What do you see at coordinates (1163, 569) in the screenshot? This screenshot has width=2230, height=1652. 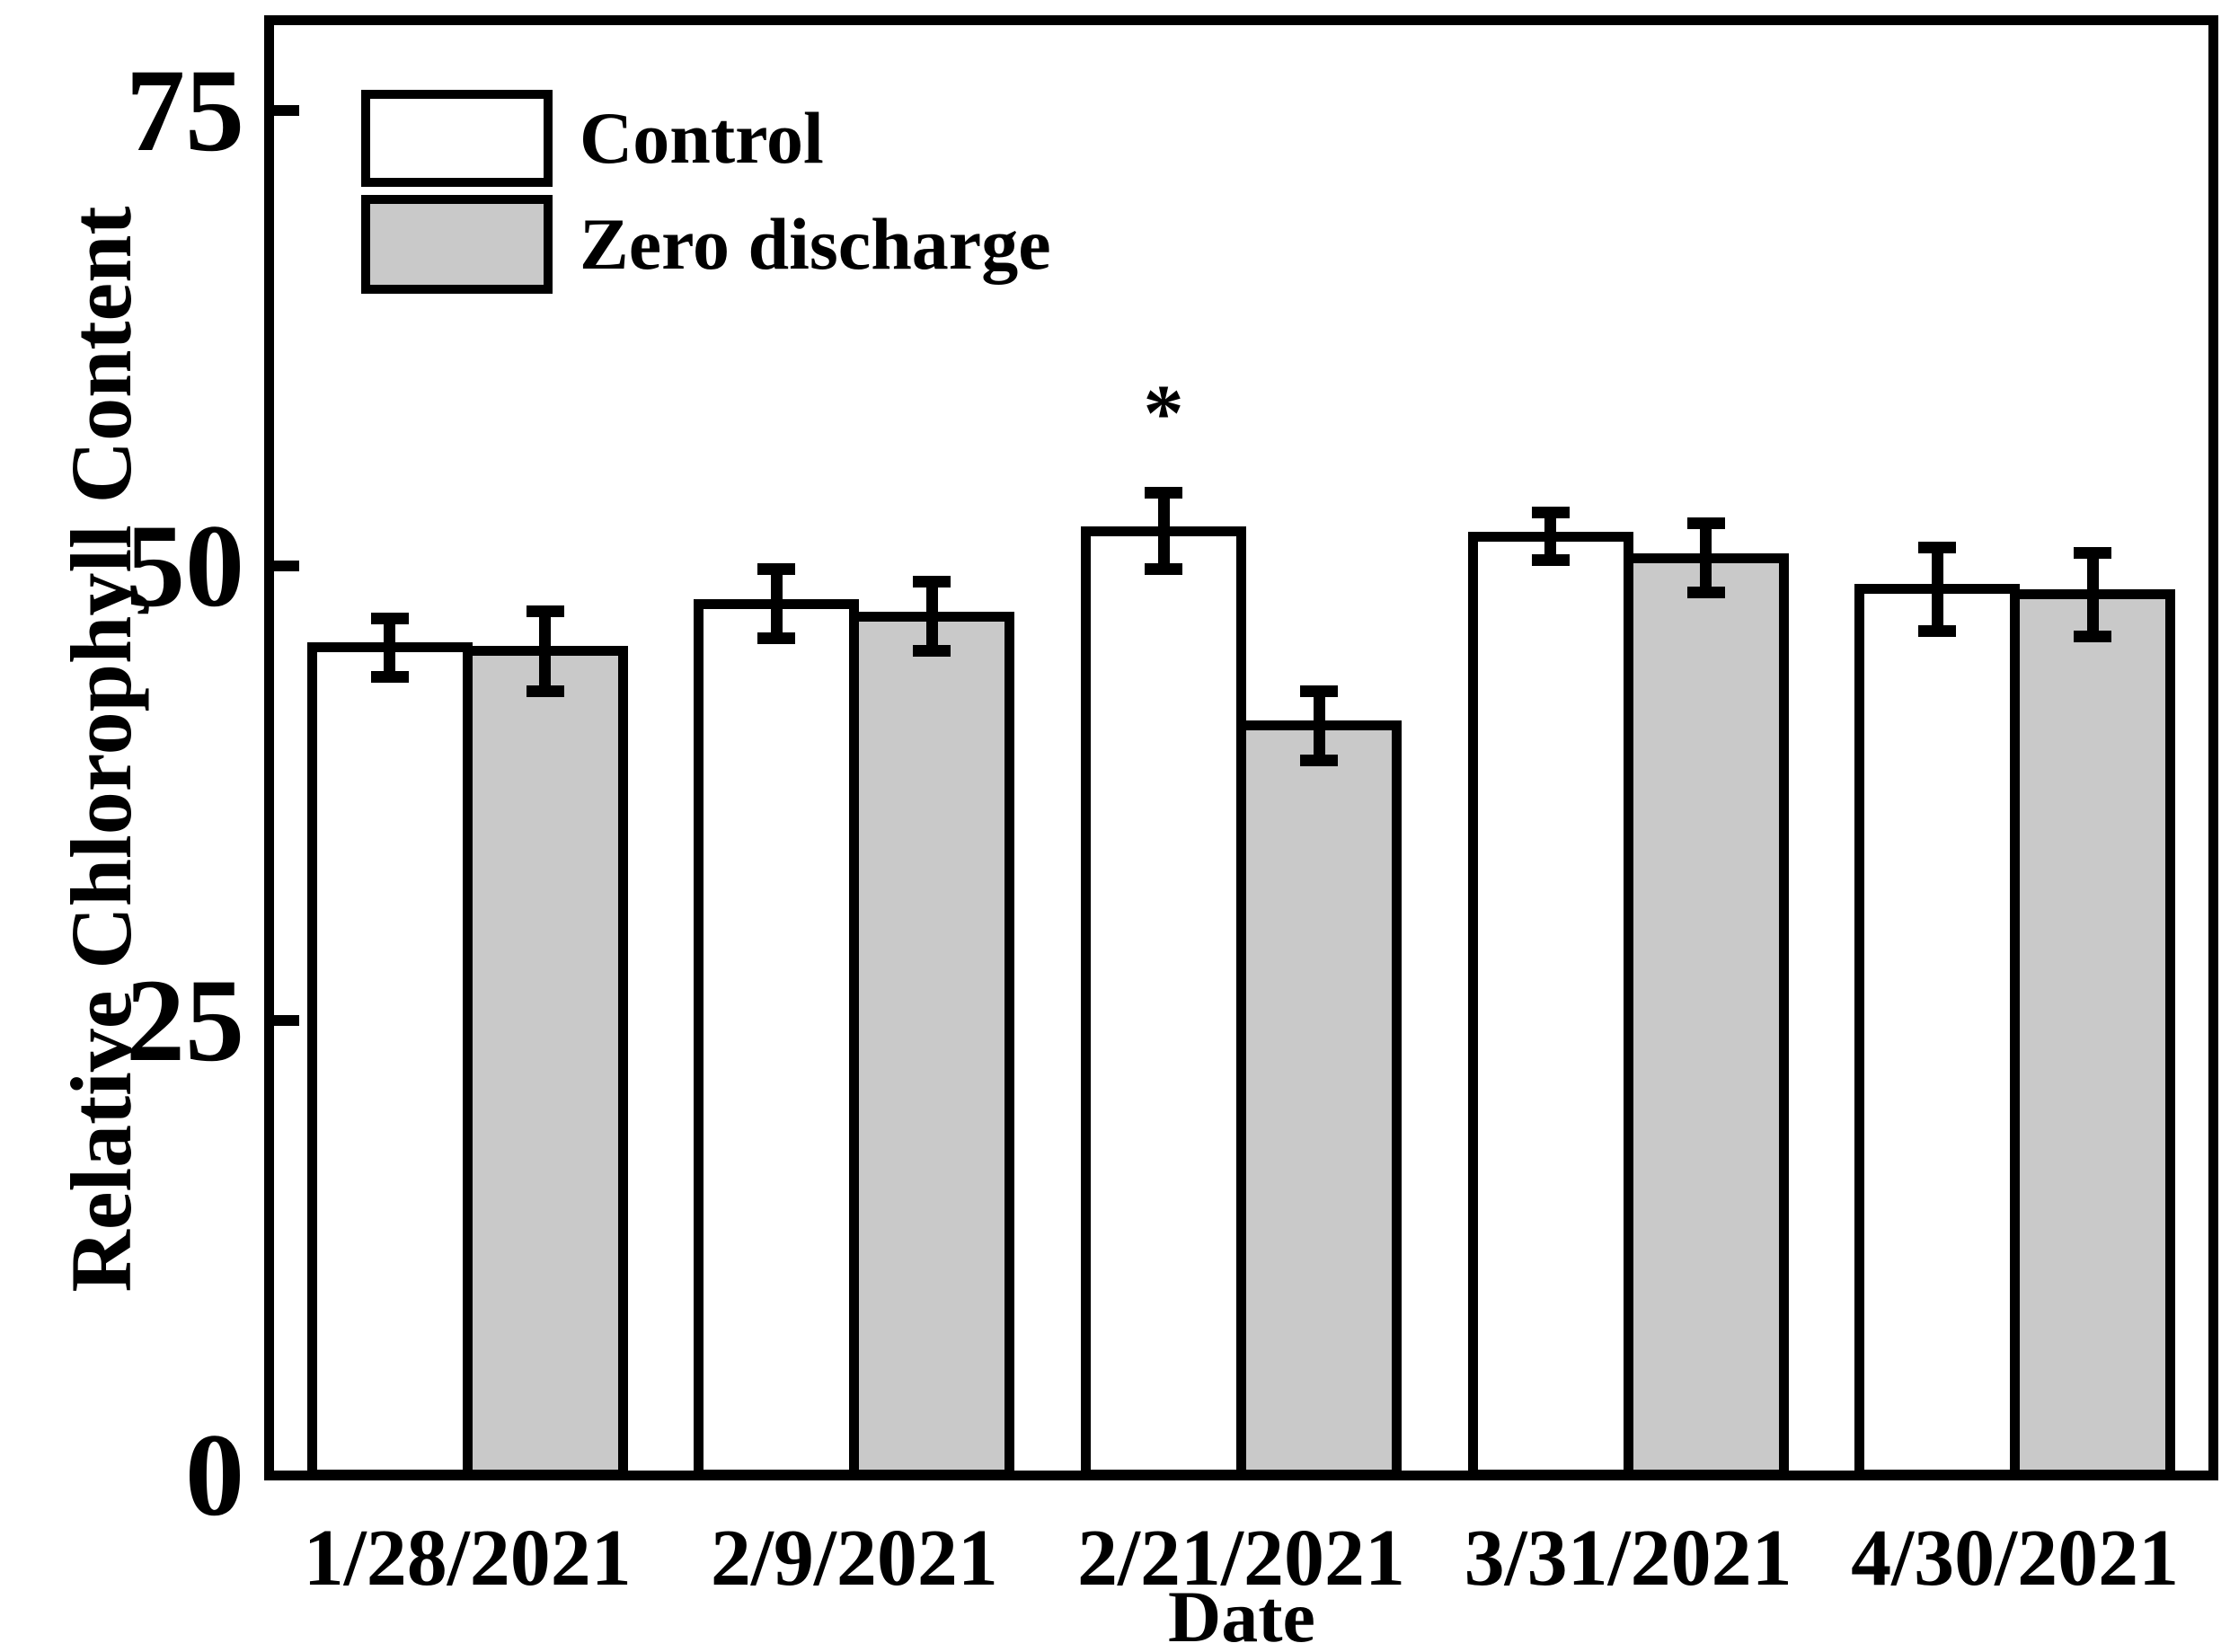 I see `error-bar-control-2/21/2021-bottom-cap` at bounding box center [1163, 569].